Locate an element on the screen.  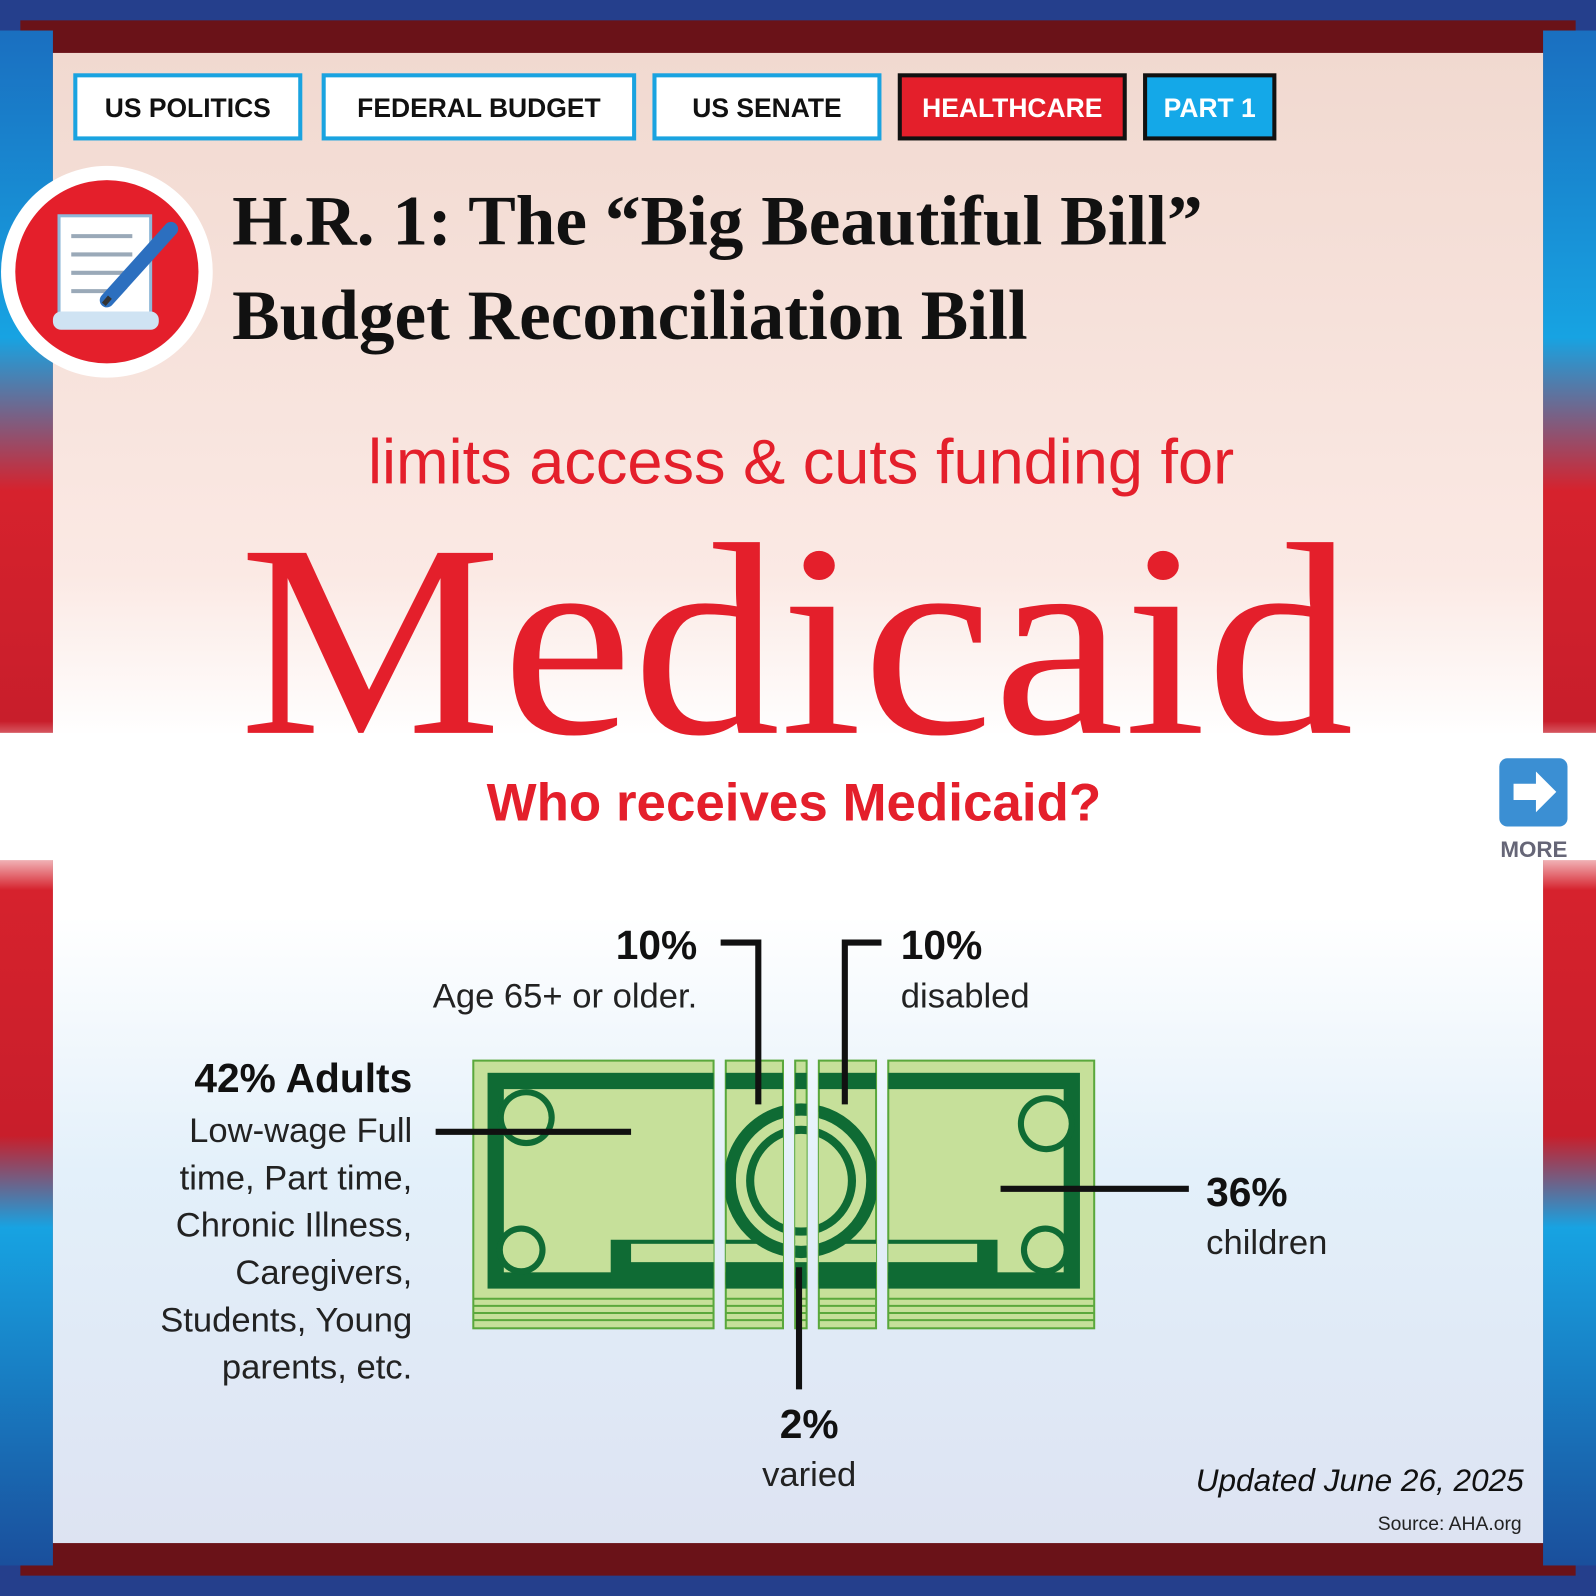
category-label: children is located at coordinates (1266, 1243).